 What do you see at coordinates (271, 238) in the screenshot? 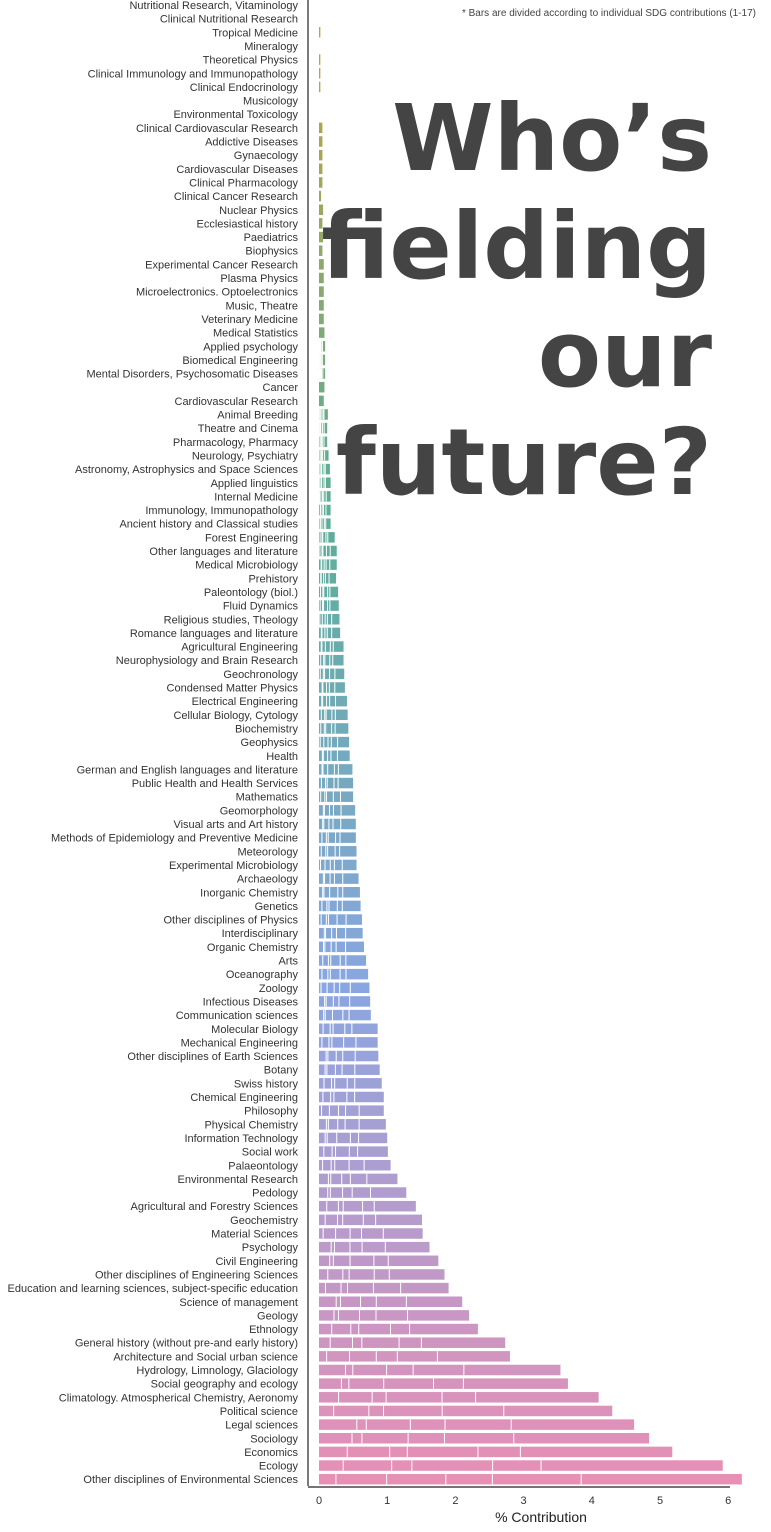
I see `category-label: Paediatrics` at bounding box center [271, 238].